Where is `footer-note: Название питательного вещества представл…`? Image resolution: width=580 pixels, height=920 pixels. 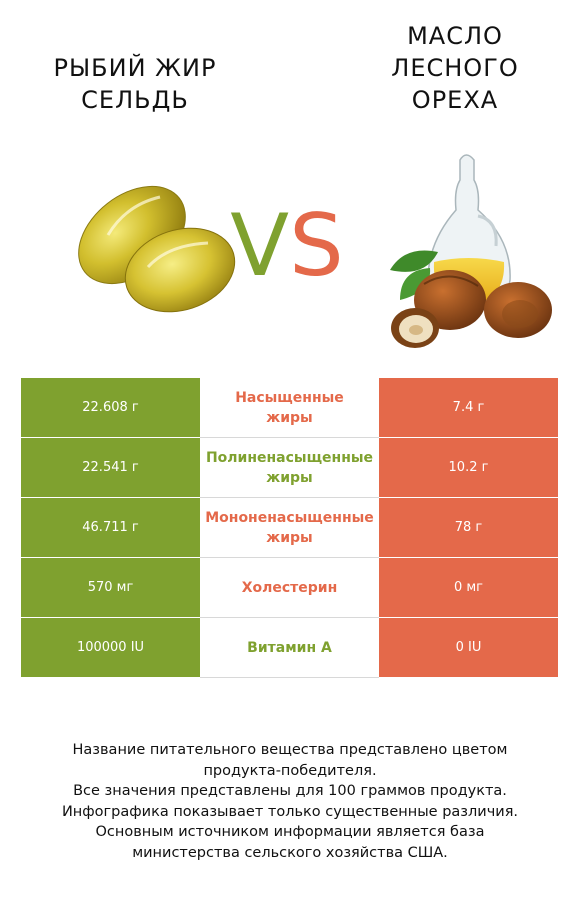
footer-note: Название питательного вещества представл… is located at coordinates (290, 801).